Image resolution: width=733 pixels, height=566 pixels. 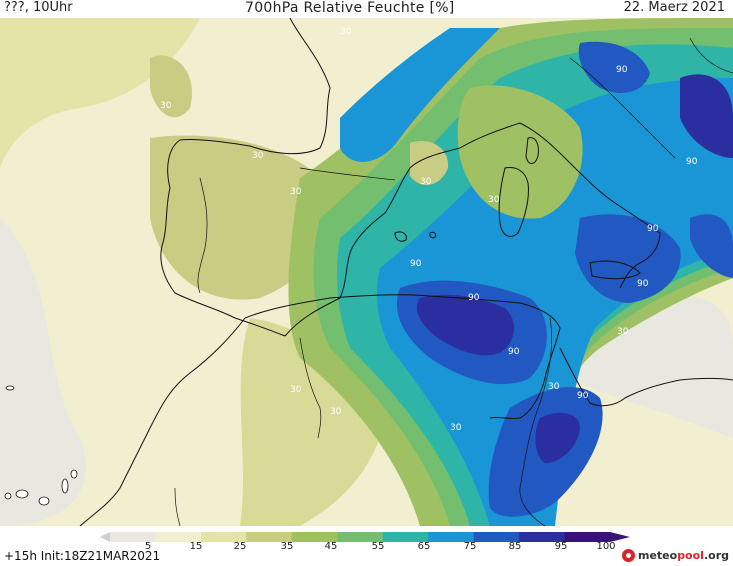 What do you see at coordinates (465, 325) in the screenshot?
I see `area-95-core-algeria` at bounding box center [465, 325].